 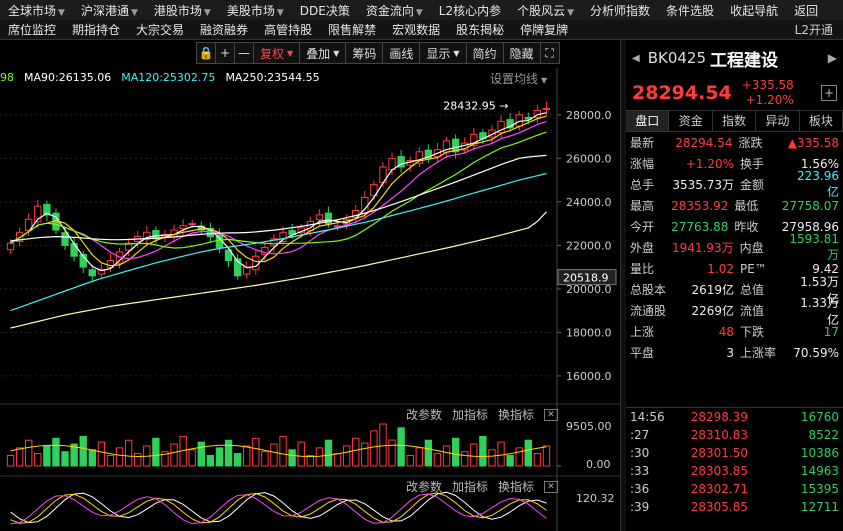 I want to click on quote-label: 上涨, so click(x=642, y=332).